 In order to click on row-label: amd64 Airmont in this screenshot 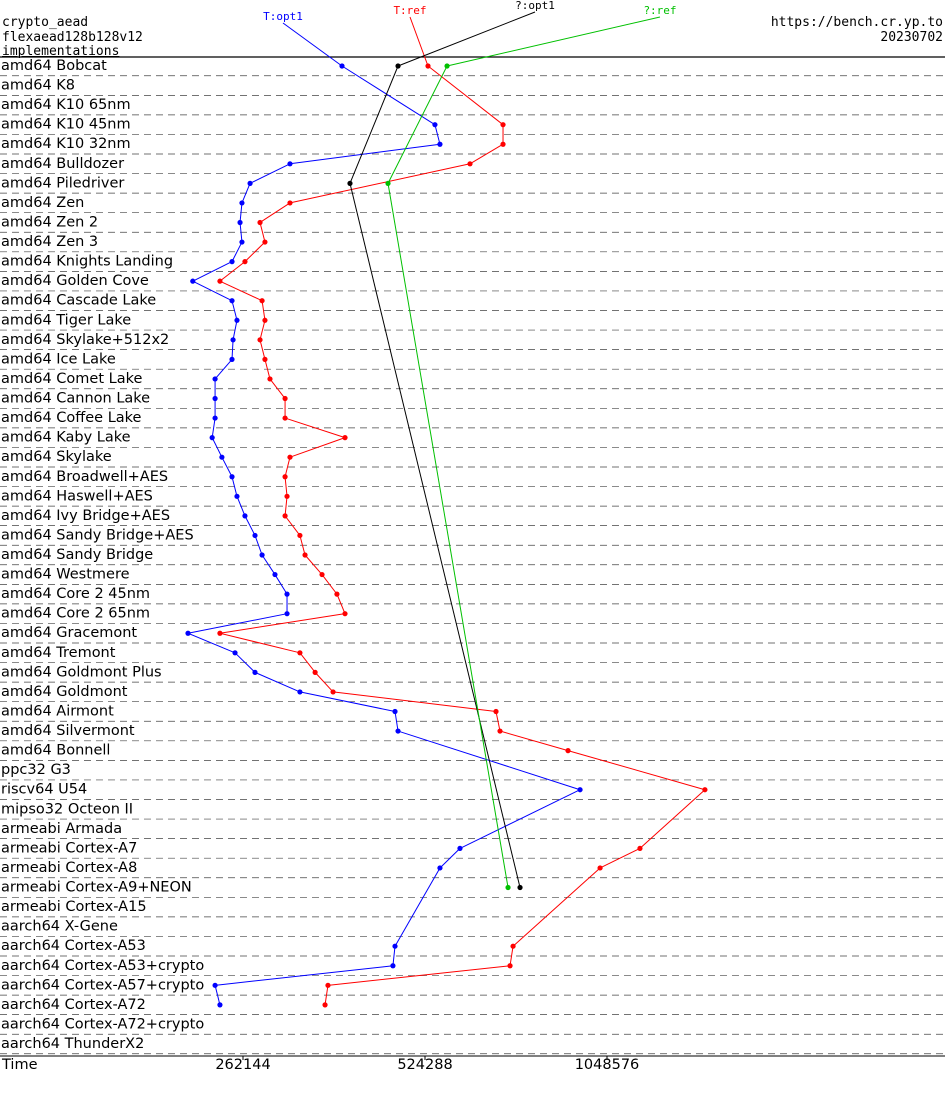, I will do `click(57, 711)`.